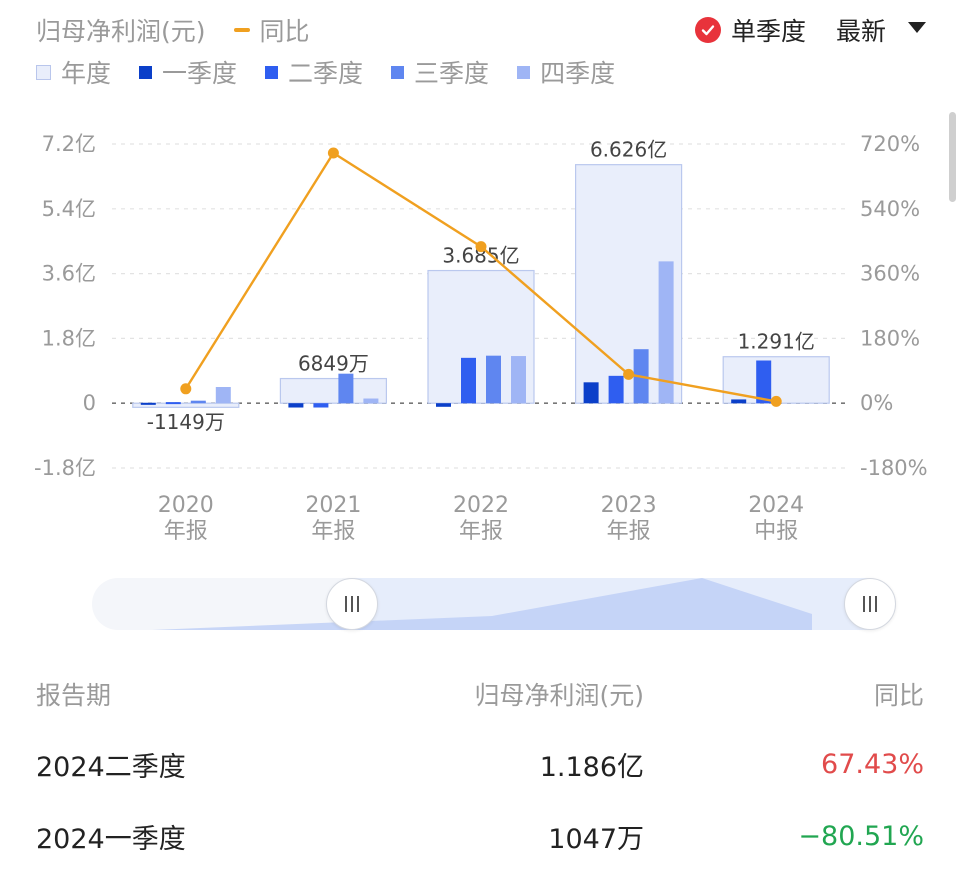 The image size is (960, 886). Describe the element at coordinates (186, 505) in the screenshot. I see `x-tick-year: 2020` at that location.